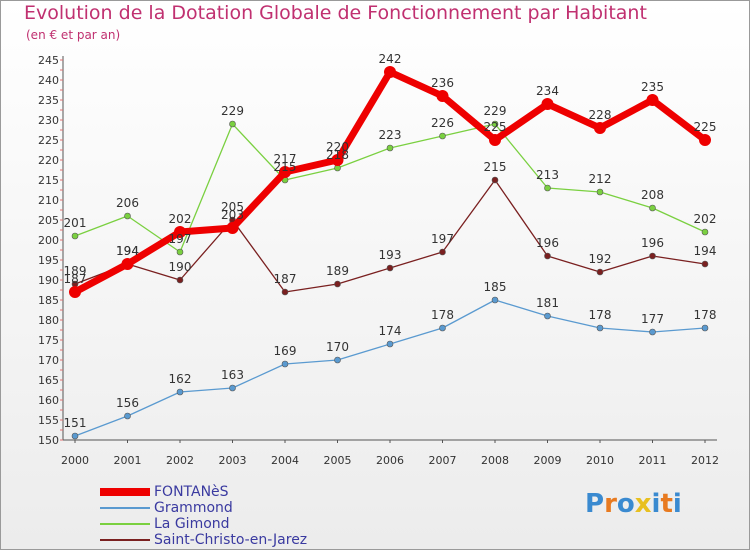 The width and height of the screenshot is (750, 550). Describe the element at coordinates (48, 100) in the screenshot. I see `y-tick-label: 235` at that location.